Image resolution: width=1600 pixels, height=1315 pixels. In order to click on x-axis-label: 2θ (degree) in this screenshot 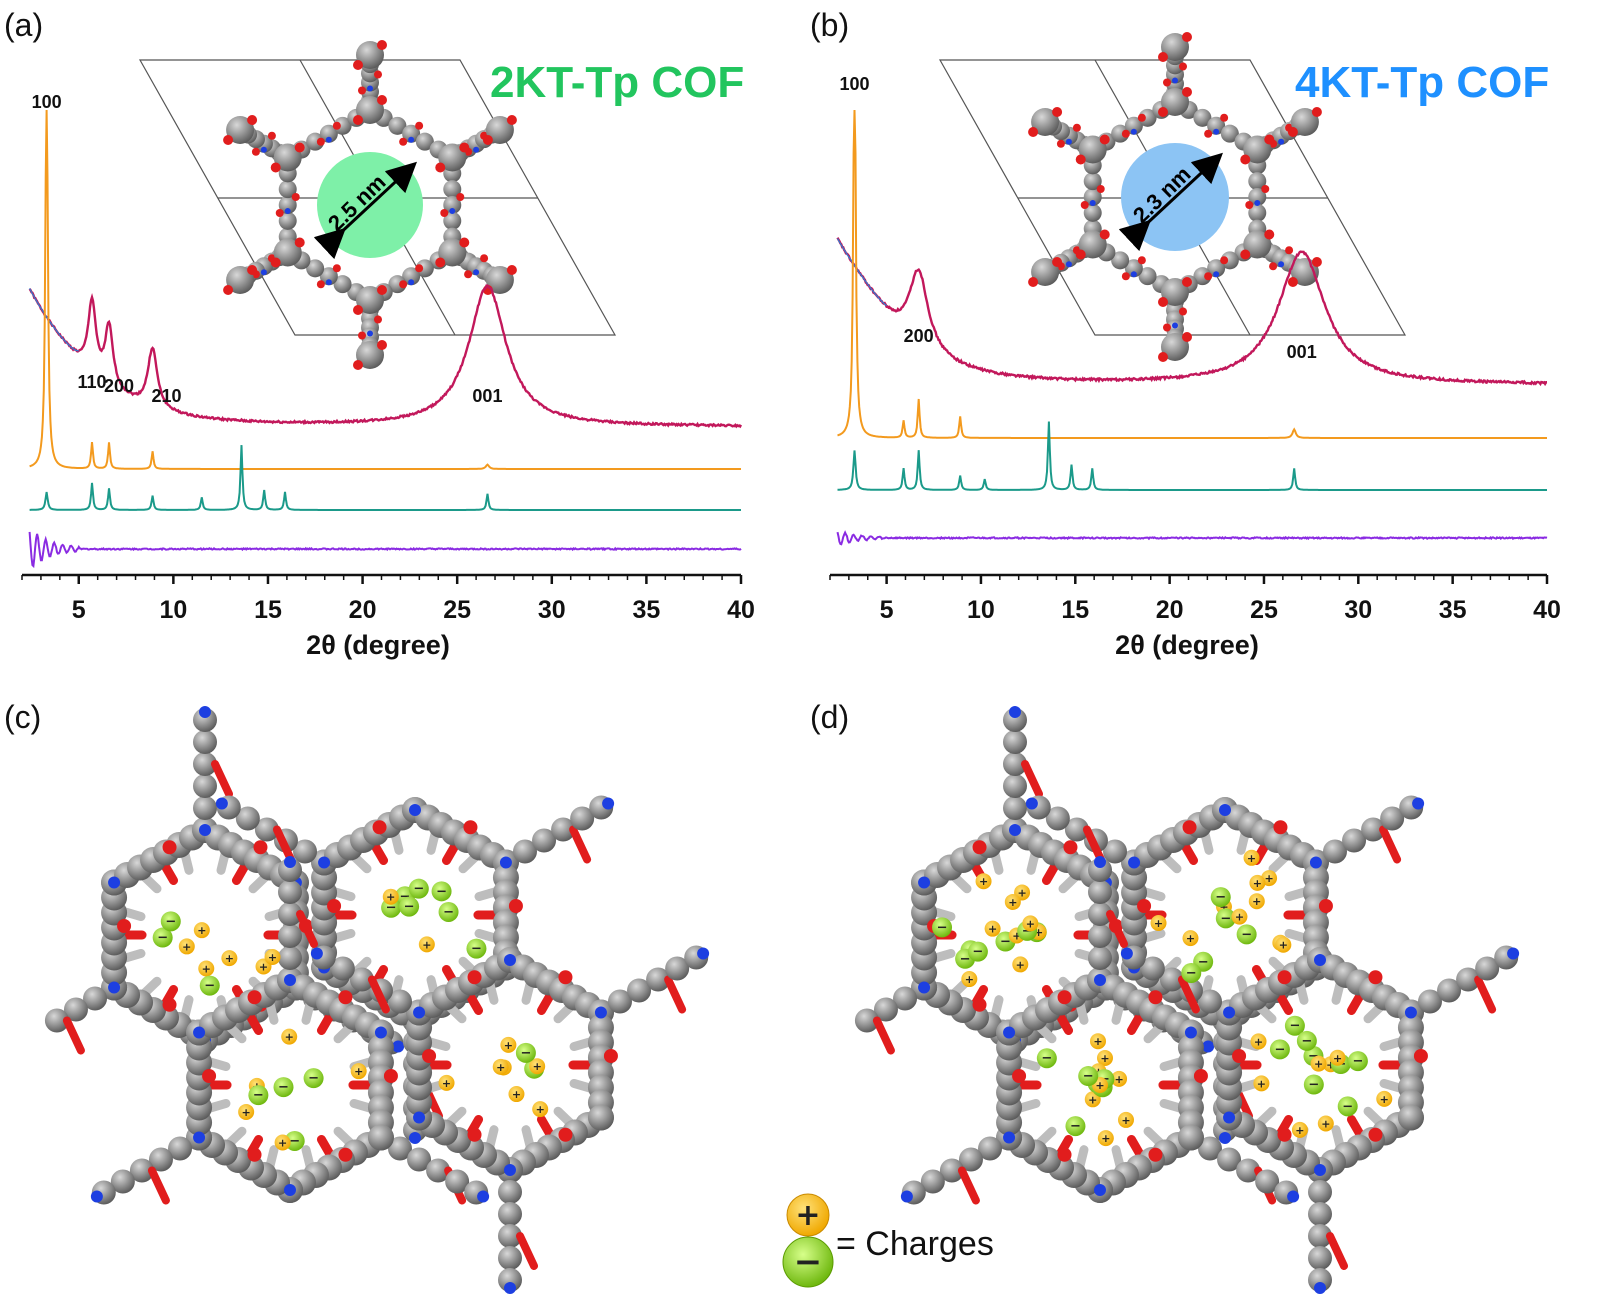, I will do `click(1187, 645)`.